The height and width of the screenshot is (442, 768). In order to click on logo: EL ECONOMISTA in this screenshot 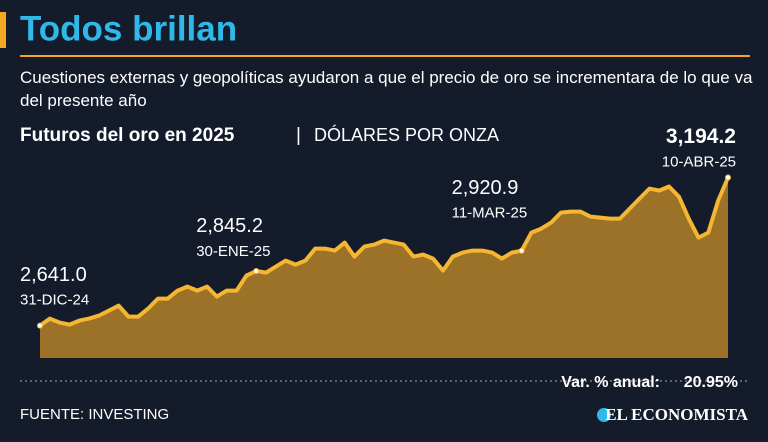, I will do `click(677, 414)`.